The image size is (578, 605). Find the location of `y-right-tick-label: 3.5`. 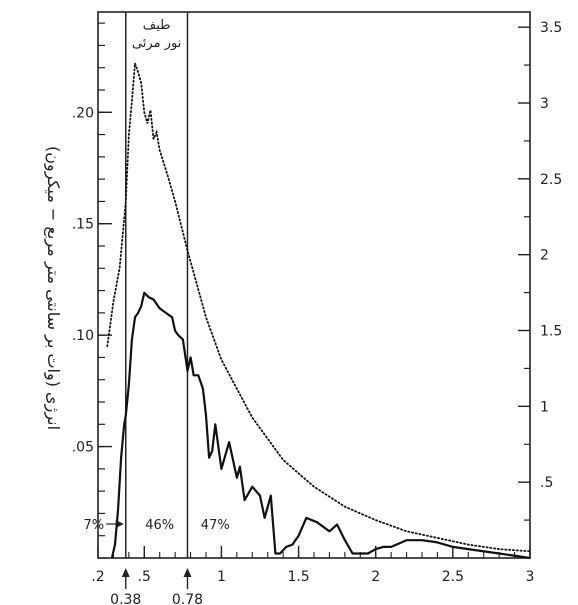

y-right-tick-label: 3.5 is located at coordinates (551, 28).